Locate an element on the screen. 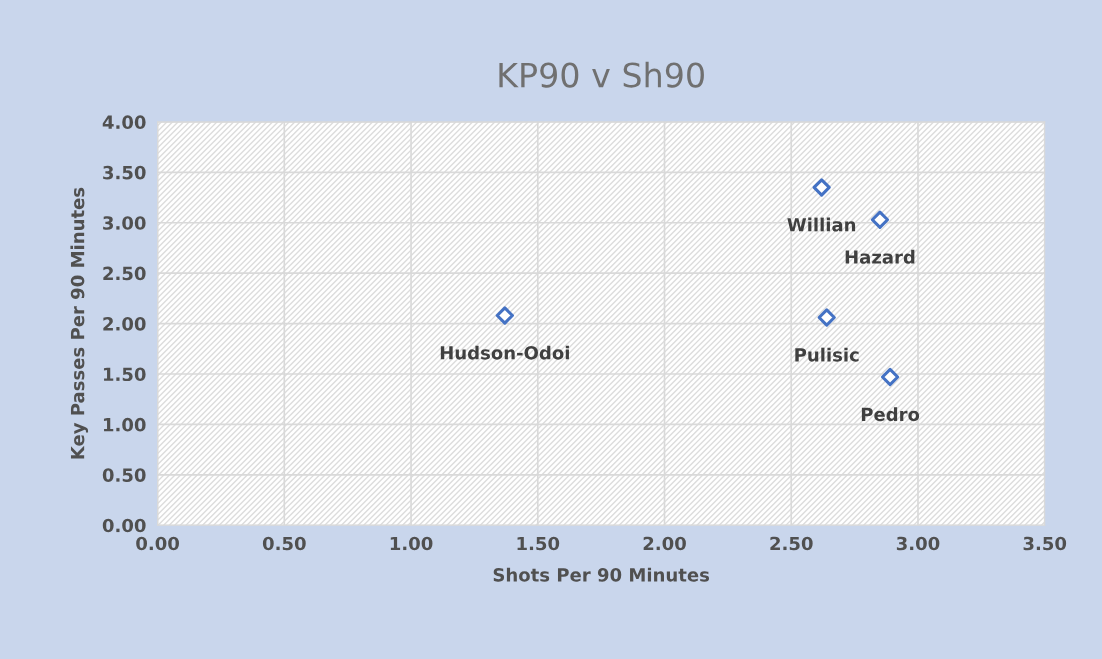  annotation: Hudson-Odoi is located at coordinates (504, 352).